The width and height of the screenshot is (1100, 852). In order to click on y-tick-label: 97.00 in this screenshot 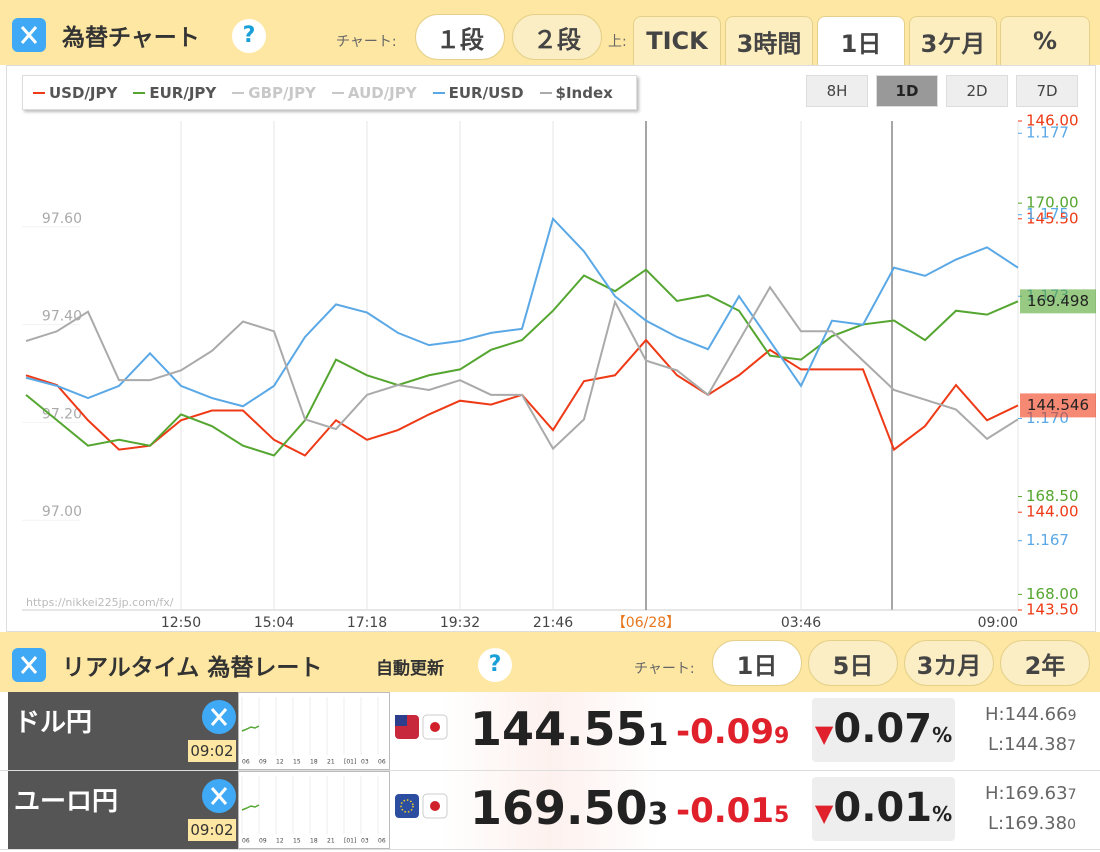, I will do `click(62, 512)`.